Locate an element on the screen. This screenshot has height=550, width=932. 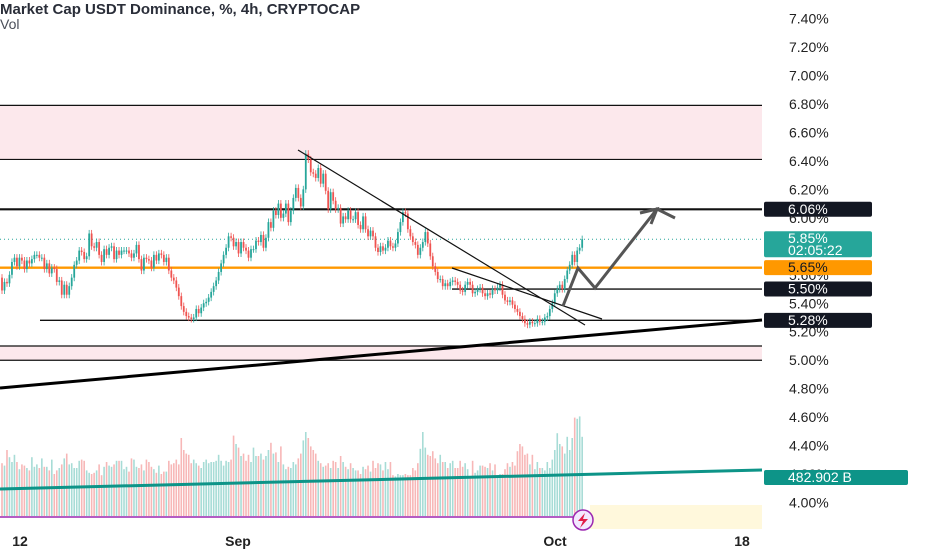
time-axis-tick: Oct is located at coordinates (555, 541).